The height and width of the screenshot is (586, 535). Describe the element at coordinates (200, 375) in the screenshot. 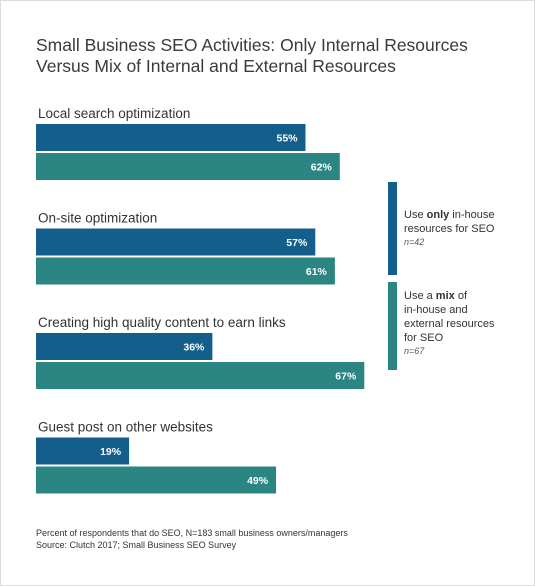

I see `bar-mix-creating-high-quality-content-to-earn-links` at that location.